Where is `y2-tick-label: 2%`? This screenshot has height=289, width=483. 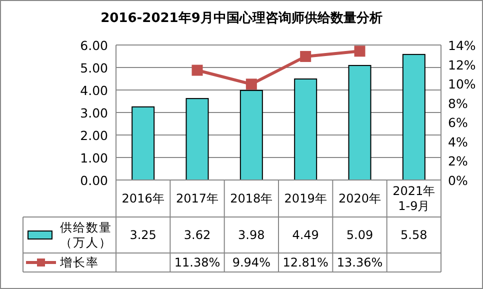 y2-tick-label: 2% is located at coordinates (458, 160).